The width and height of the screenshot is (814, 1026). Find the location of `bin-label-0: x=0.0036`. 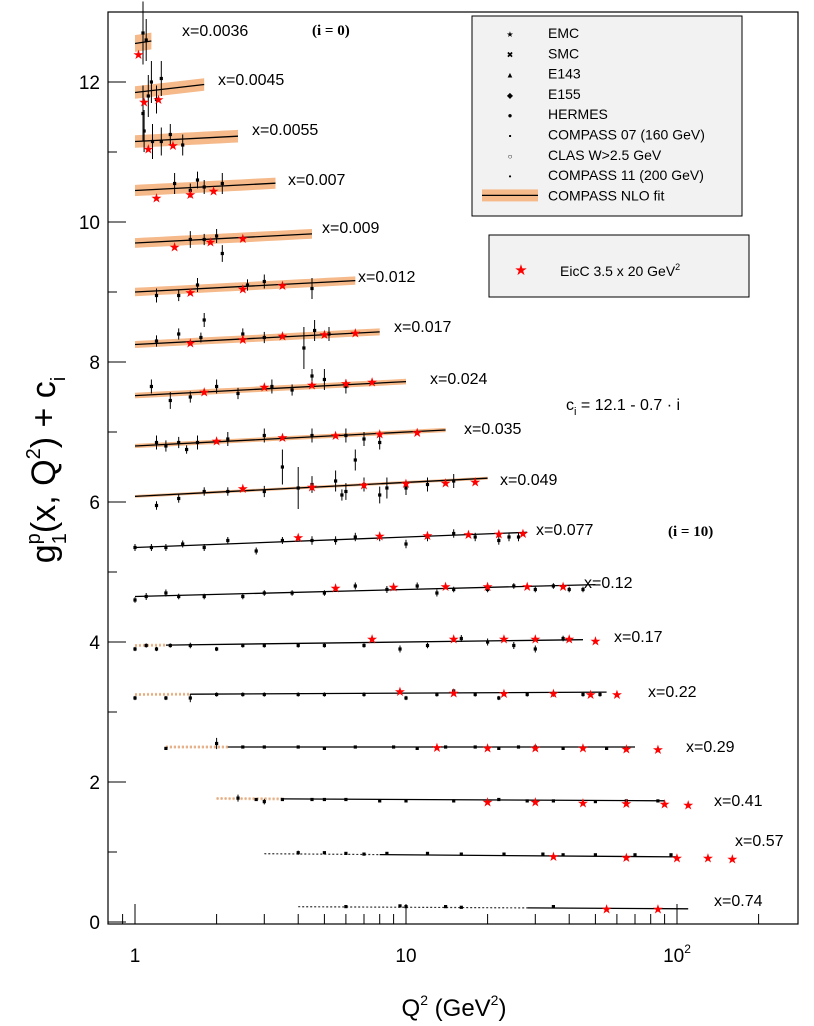

bin-label-0: x=0.0036 is located at coordinates (215, 31).